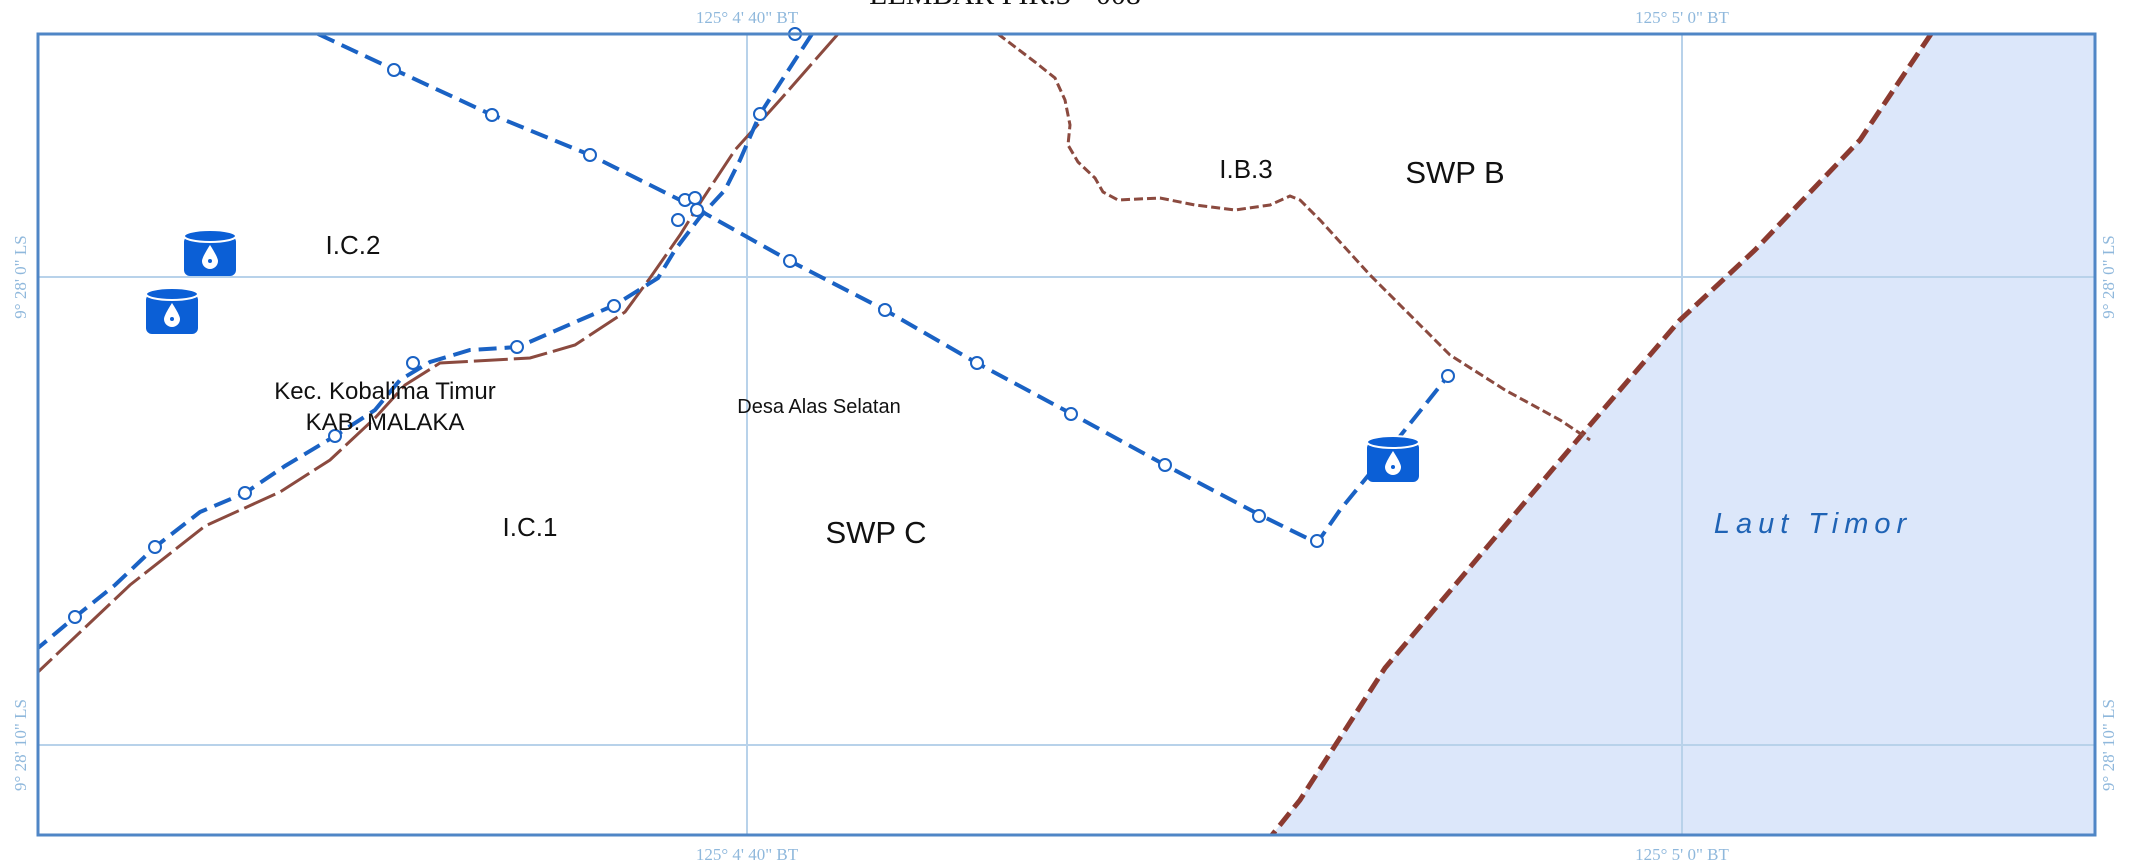 The height and width of the screenshot is (867, 2134). I want to click on sheet-title: LEMBAR PIR.3 - 008, so click(1005, 5).